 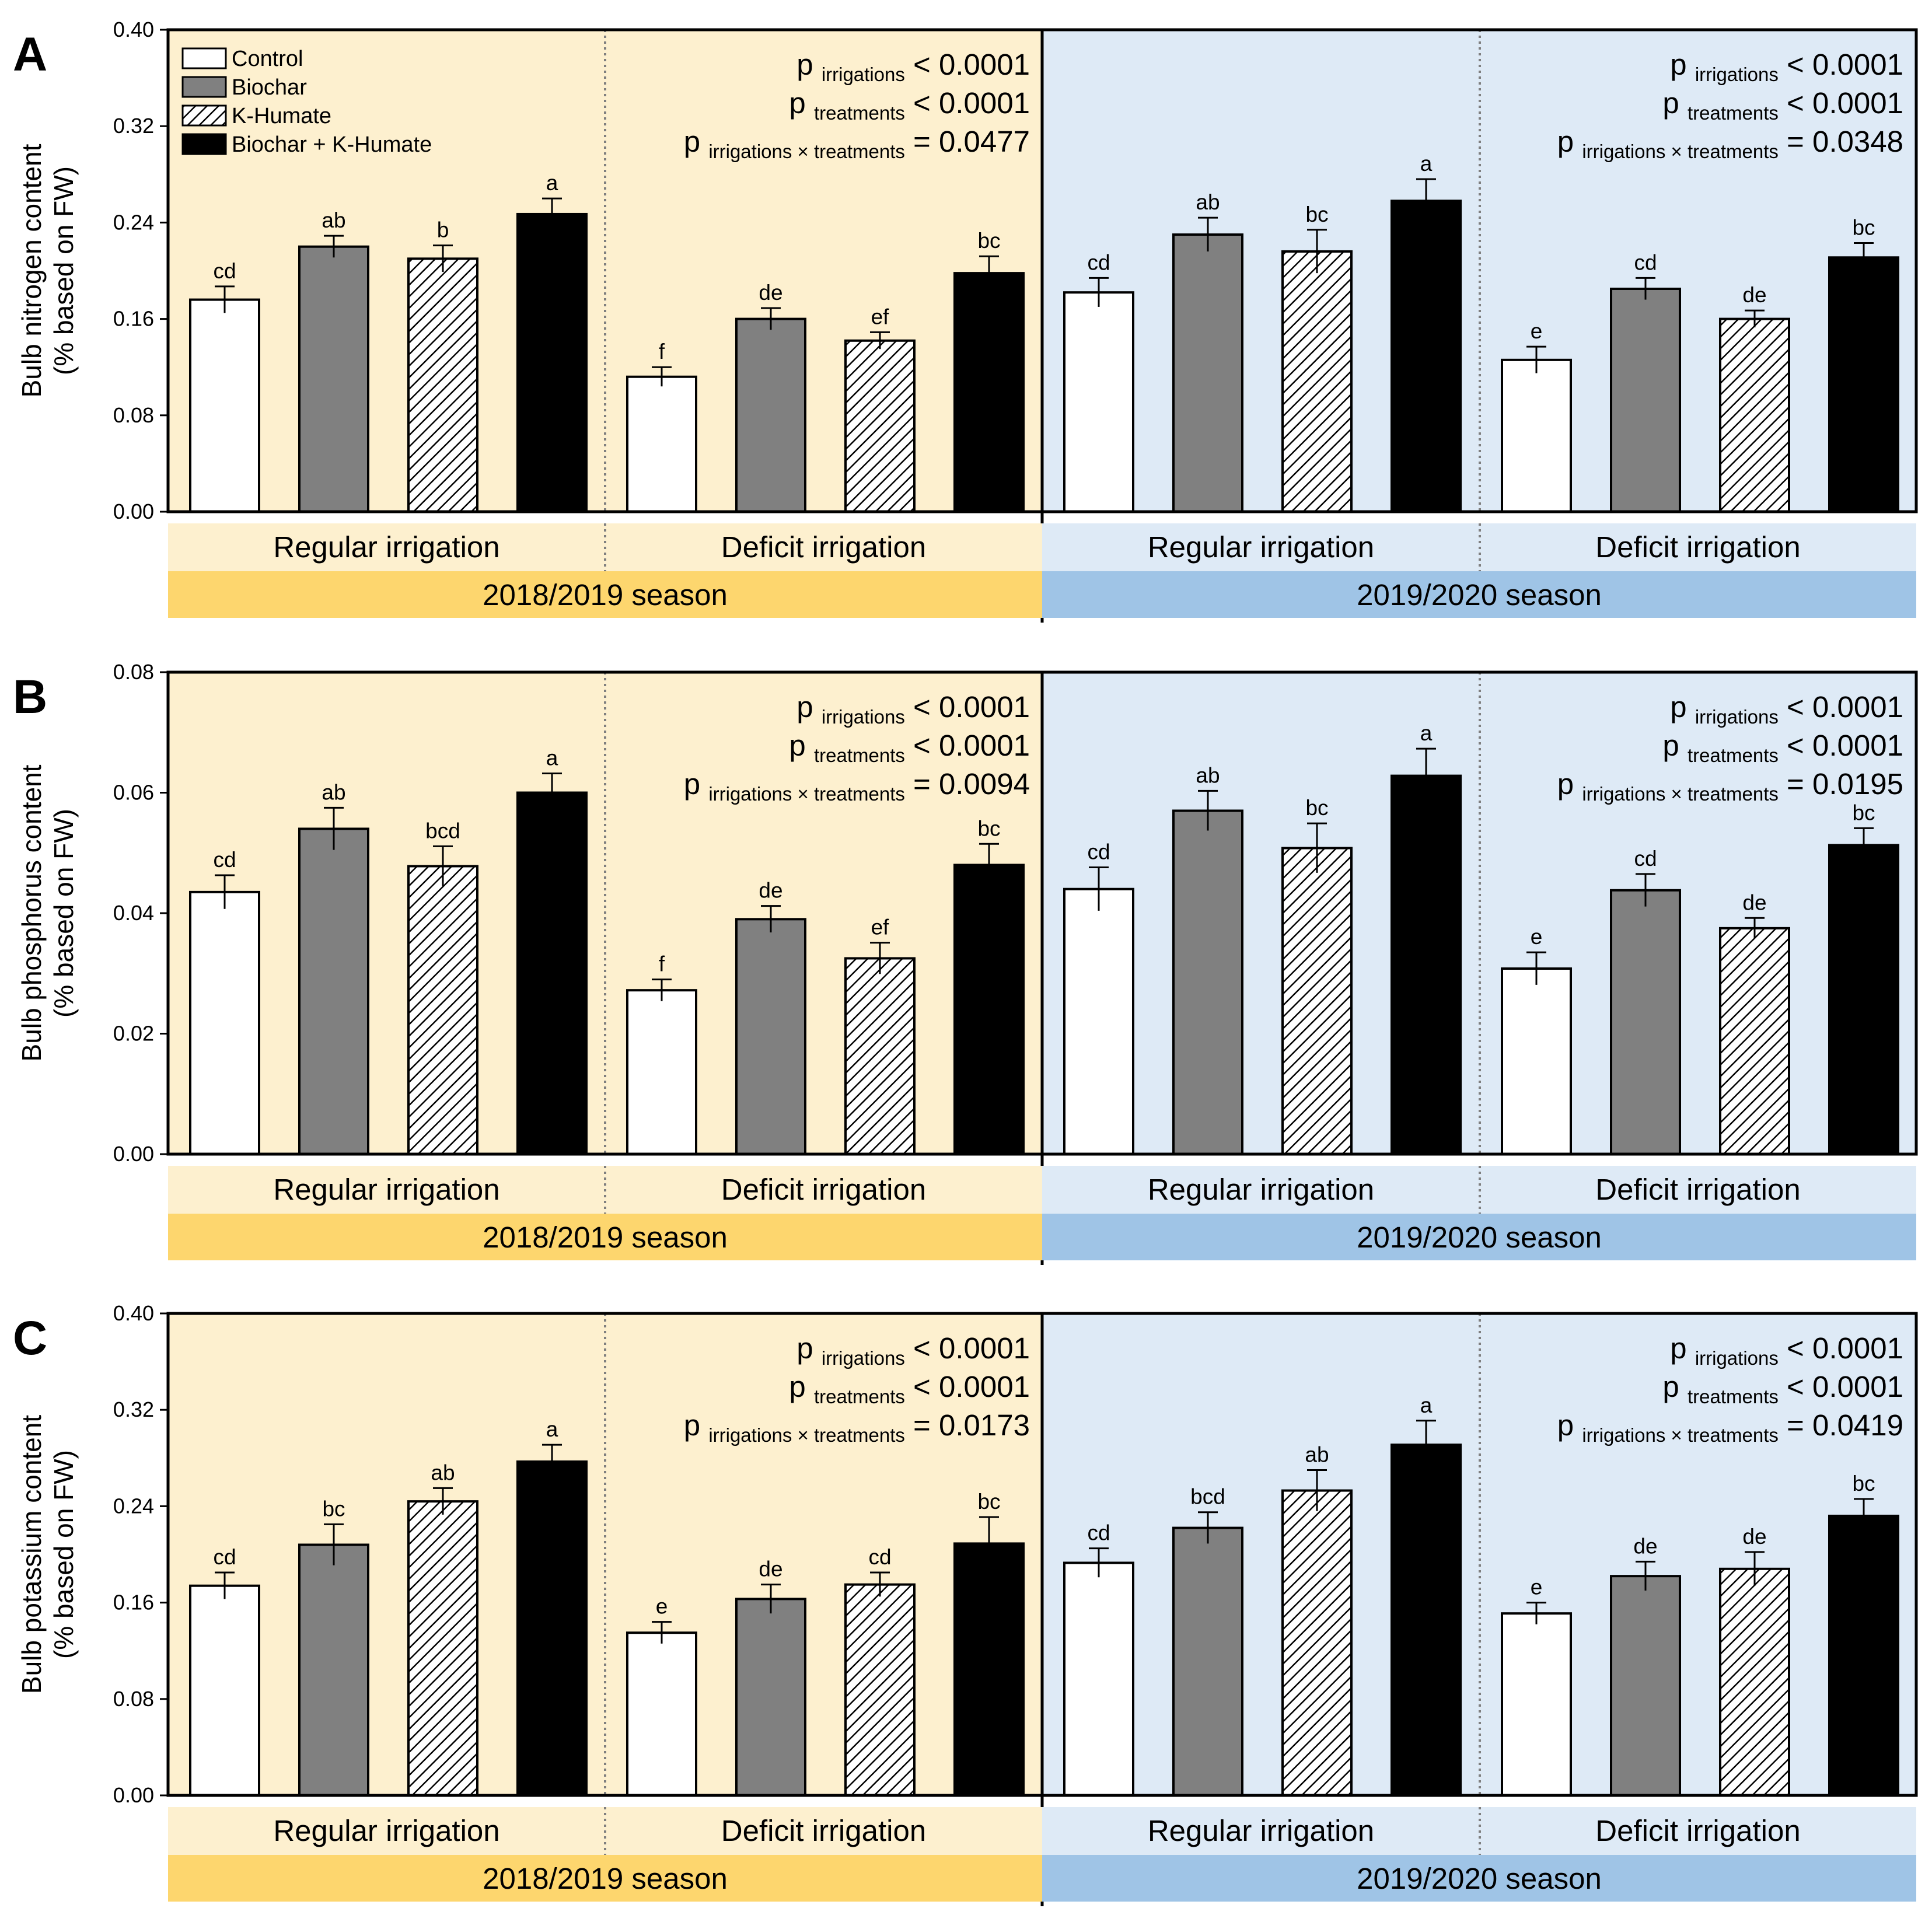 What do you see at coordinates (859, 113) in the screenshot?
I see `stat-subscript: treatments` at bounding box center [859, 113].